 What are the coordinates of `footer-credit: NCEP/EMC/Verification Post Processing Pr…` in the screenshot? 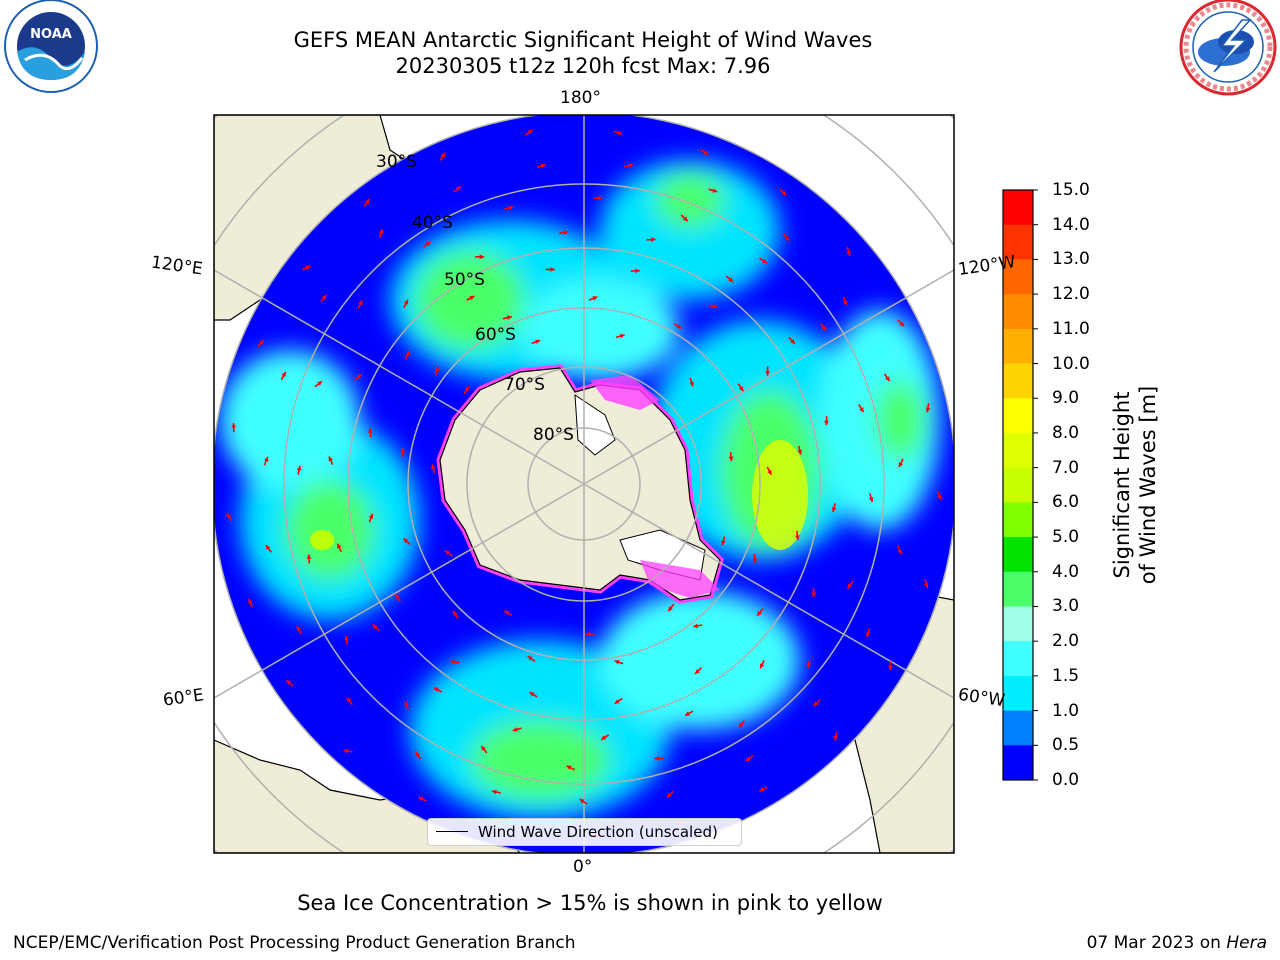 It's located at (294, 943).